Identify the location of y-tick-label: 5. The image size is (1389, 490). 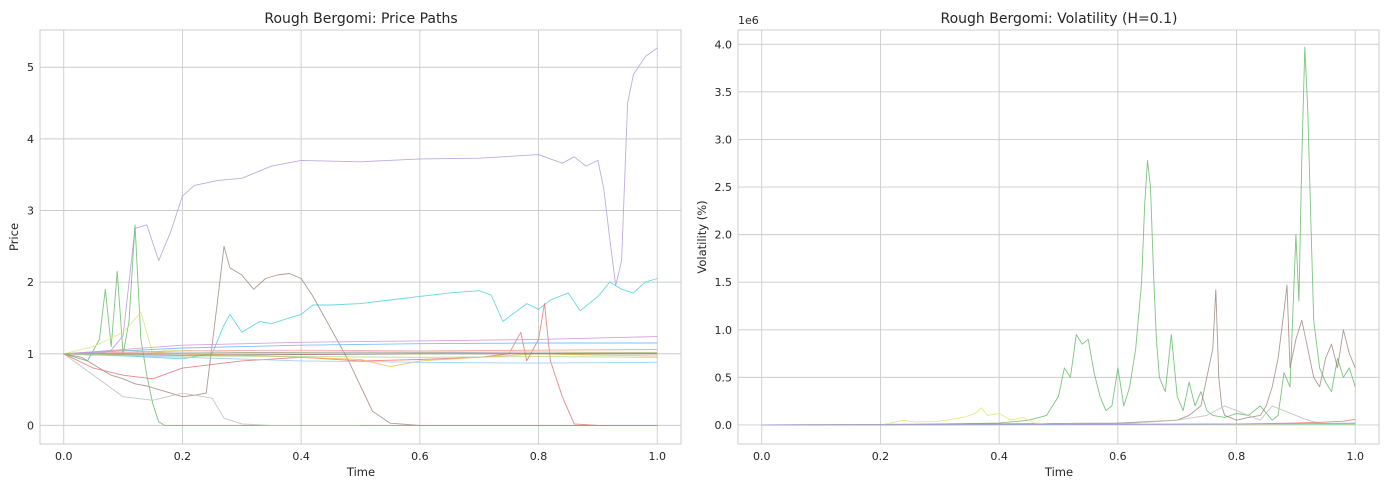
(30, 67).